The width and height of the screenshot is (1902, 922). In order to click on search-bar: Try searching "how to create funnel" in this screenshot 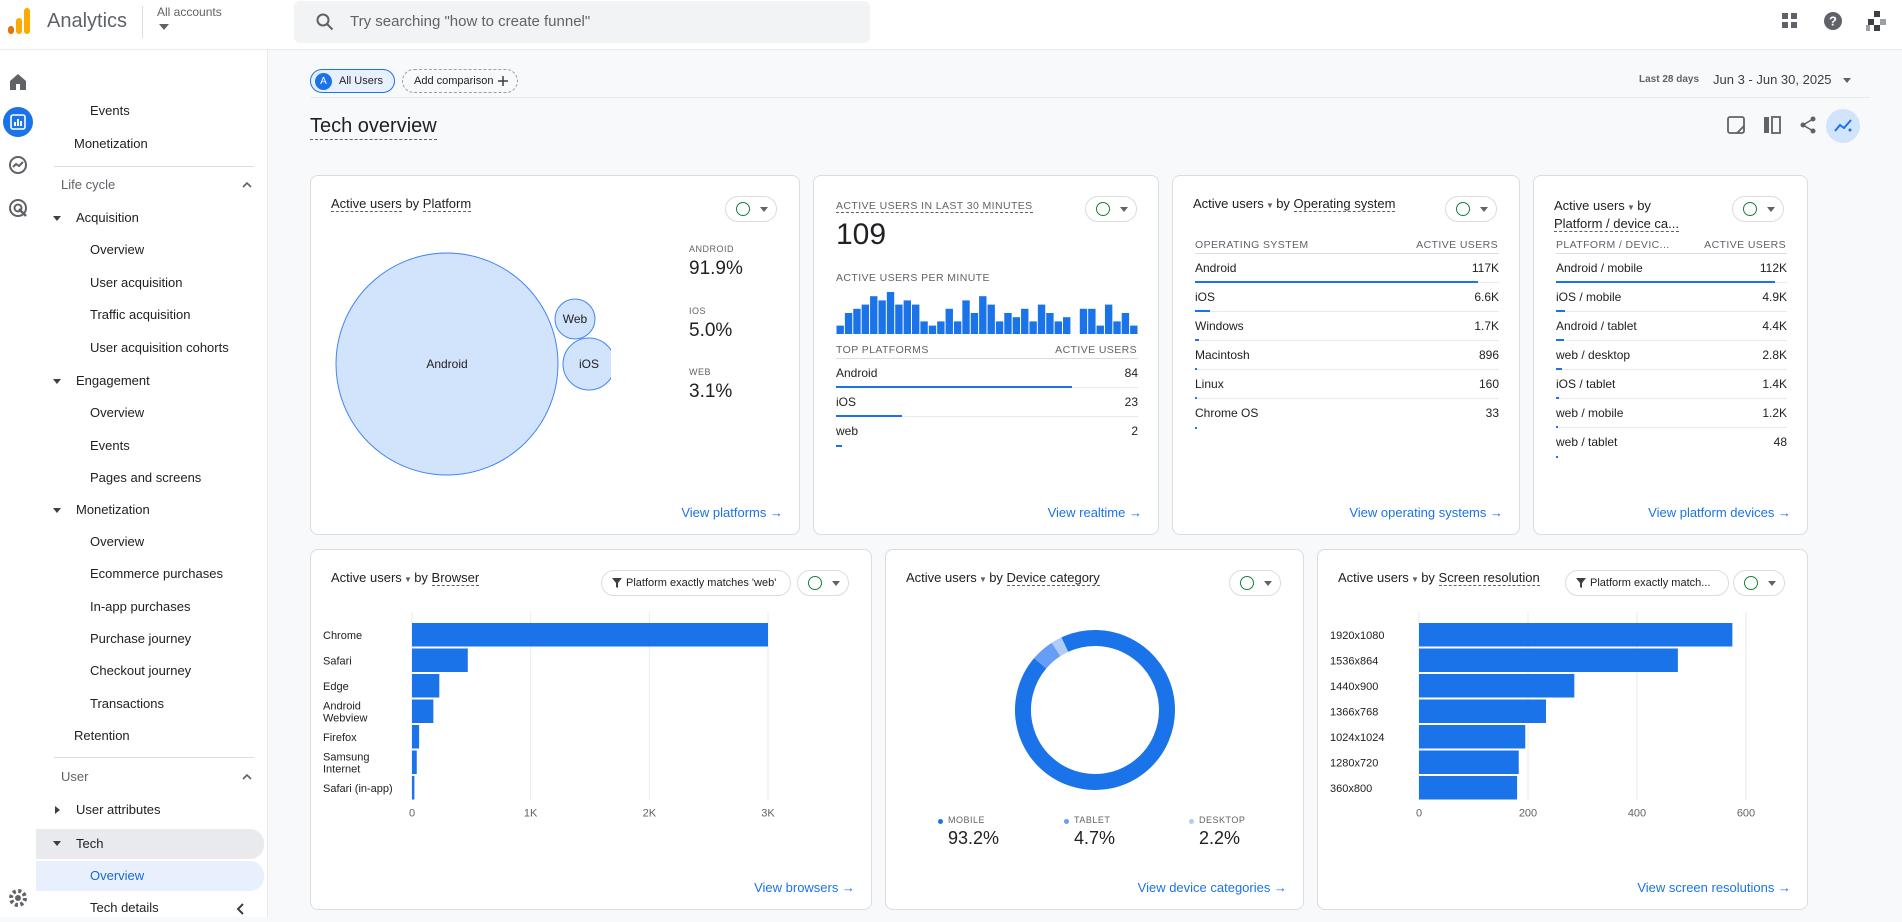, I will do `click(582, 22)`.